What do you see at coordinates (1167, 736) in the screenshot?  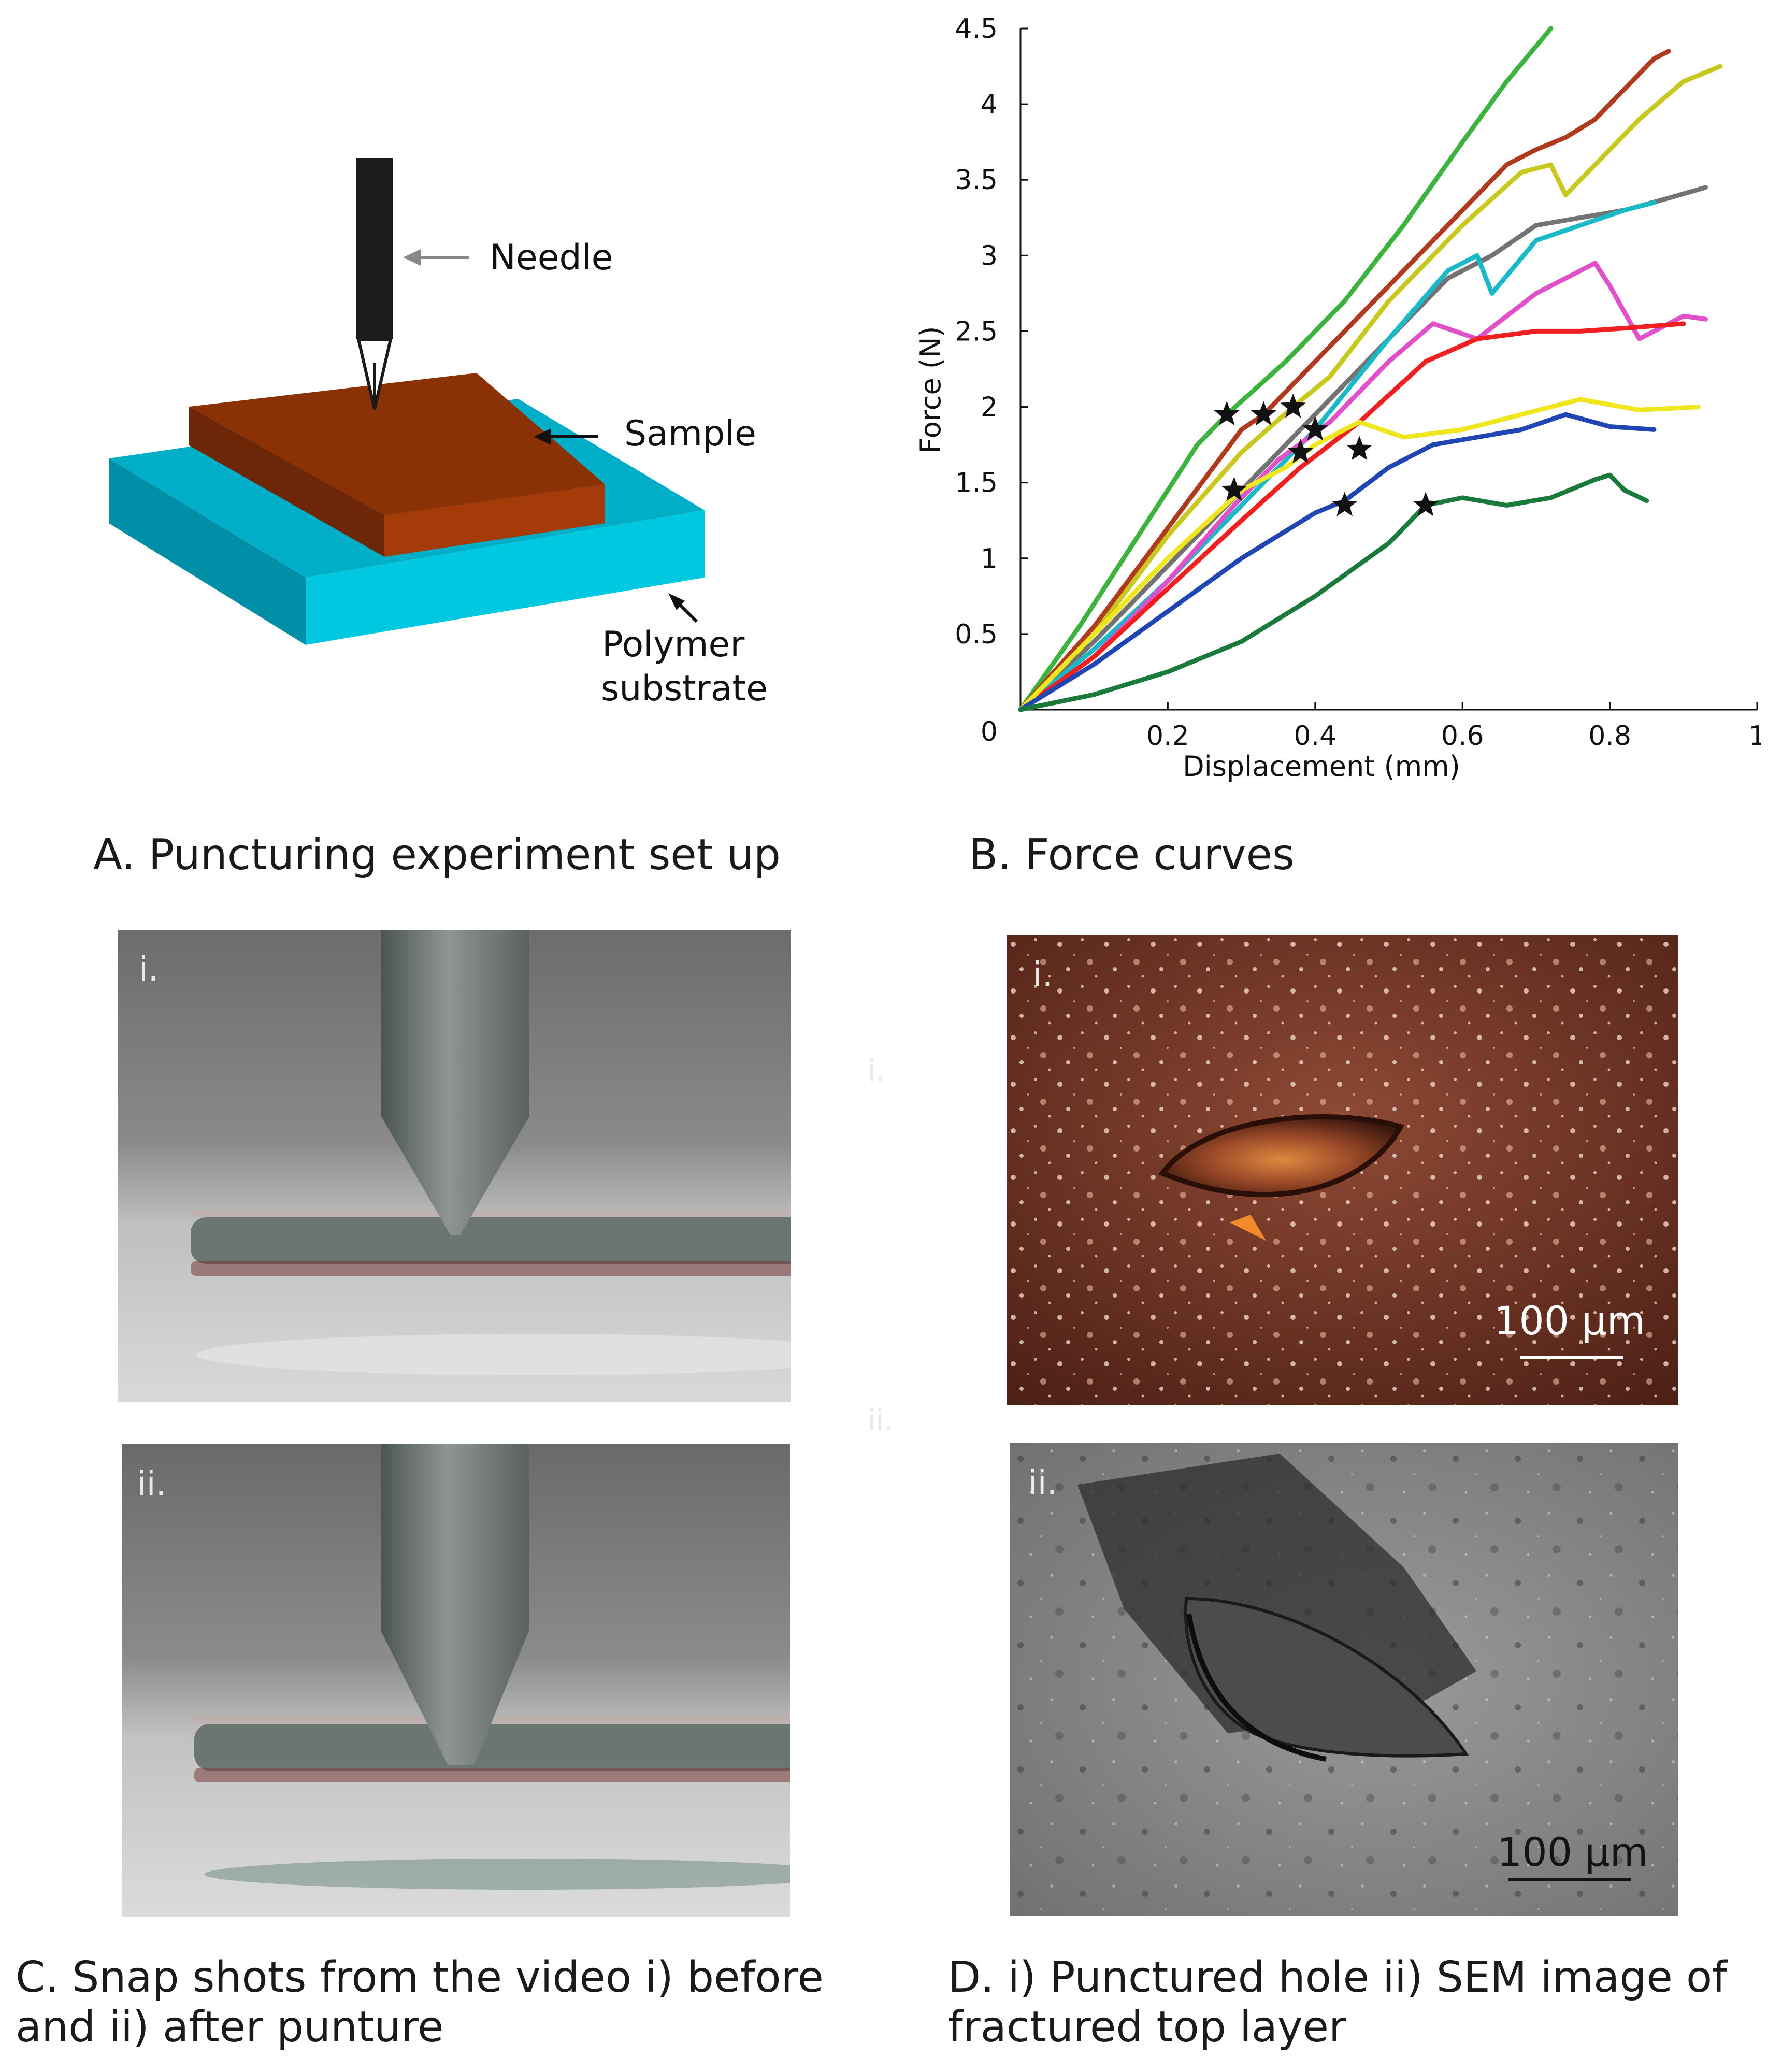 I see `x-tick-label: 0.2` at bounding box center [1167, 736].